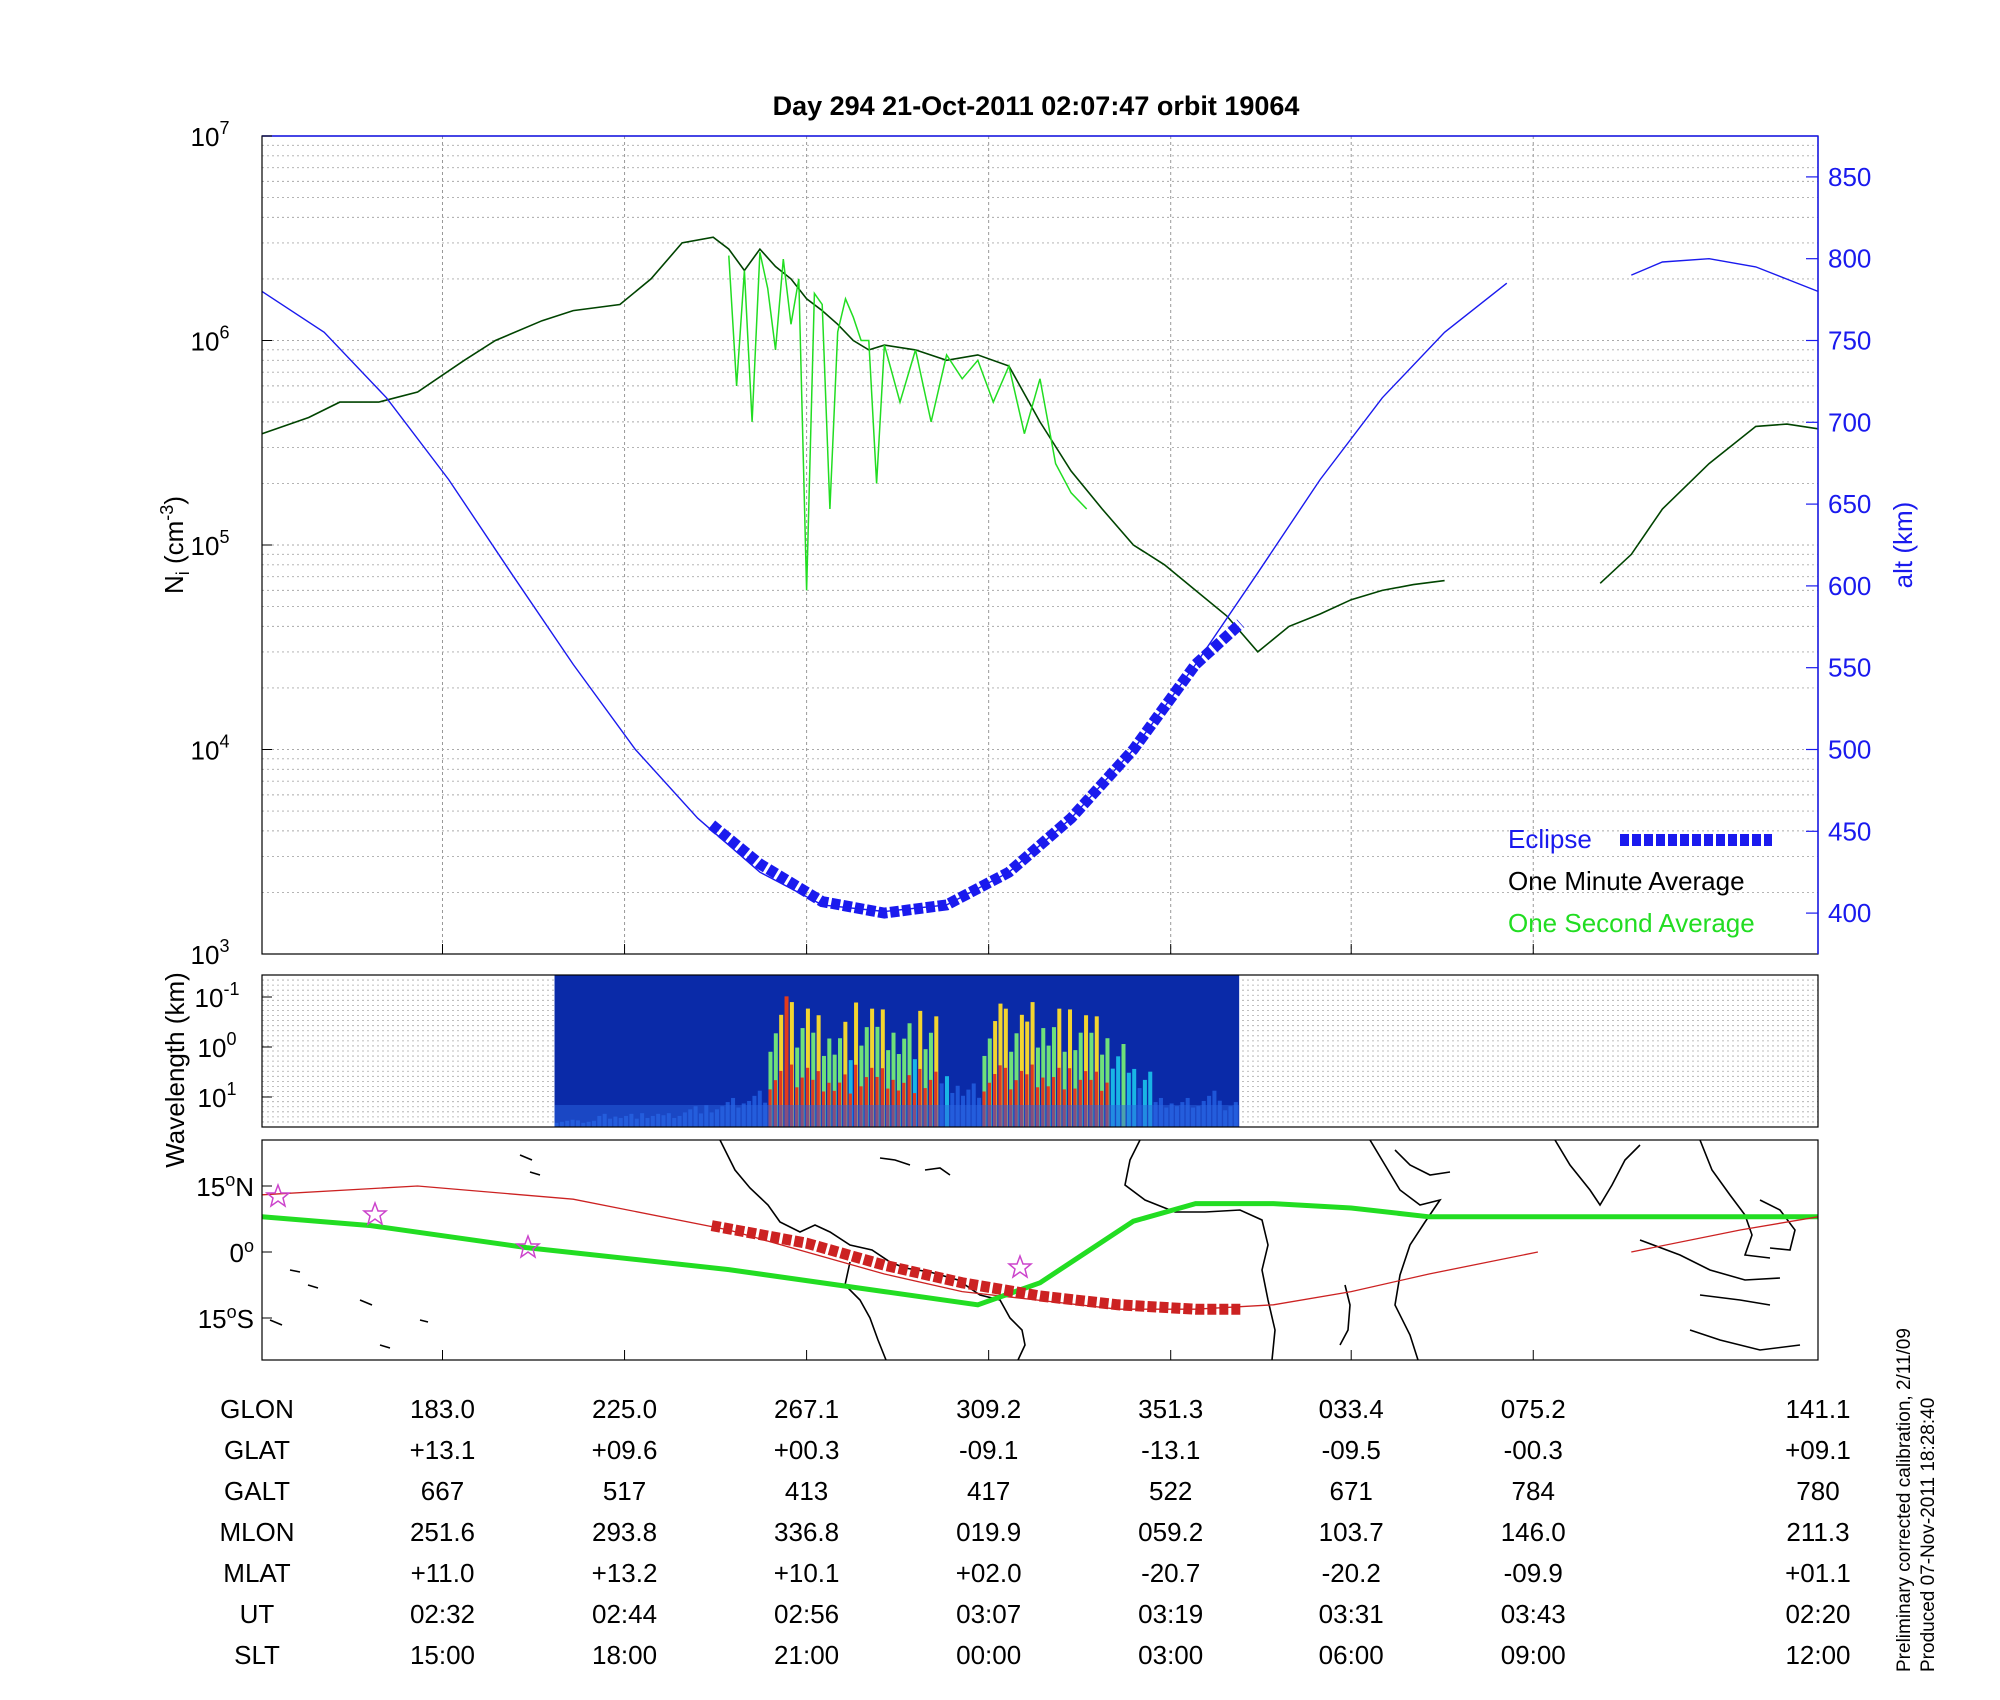 This screenshot has width=2000, height=1700. I want to click on table-cell: 251.6, so click(442, 1532).